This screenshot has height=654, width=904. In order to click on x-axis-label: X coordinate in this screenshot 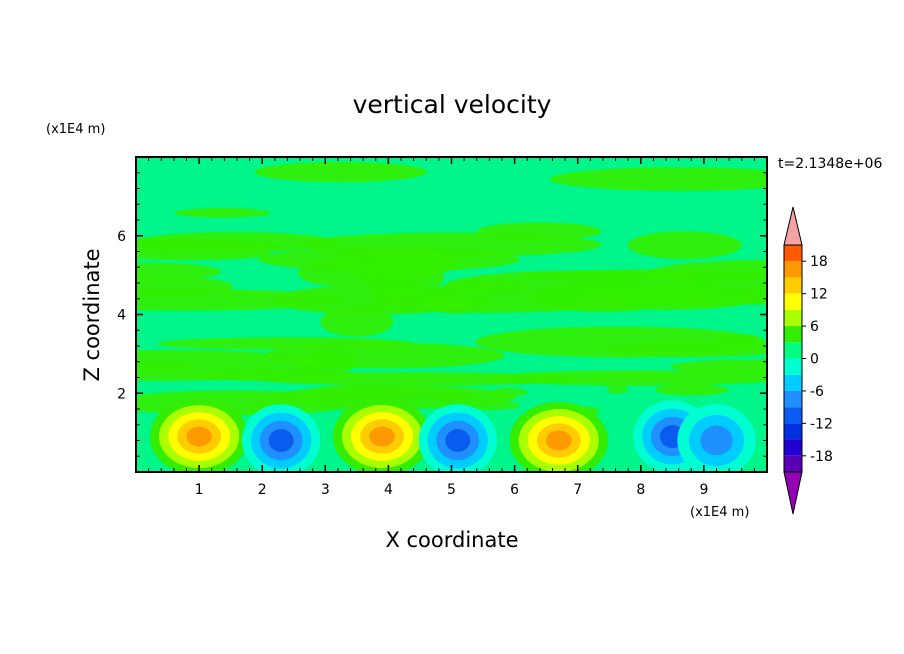, I will do `click(451, 540)`.